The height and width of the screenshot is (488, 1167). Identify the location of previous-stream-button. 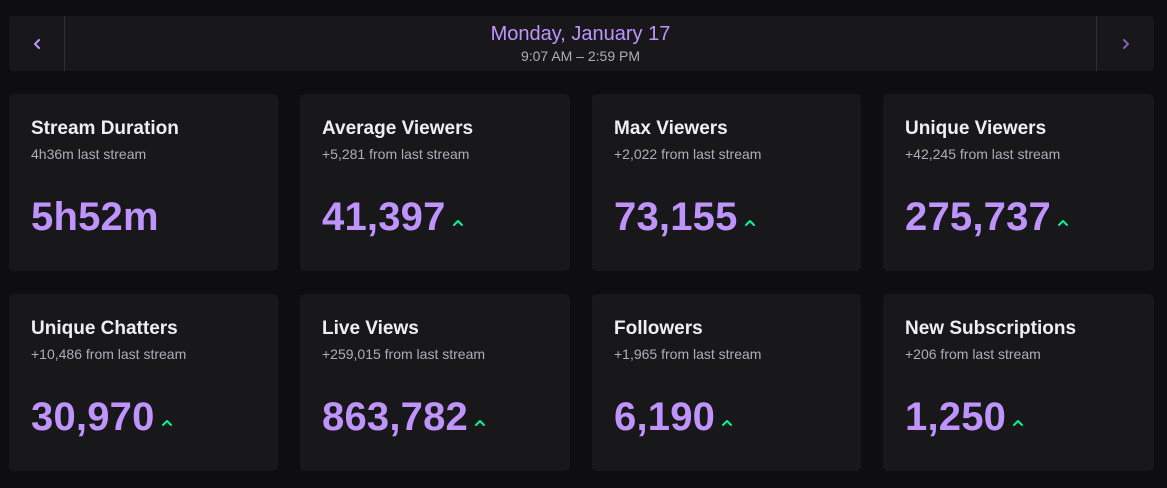
(37, 43).